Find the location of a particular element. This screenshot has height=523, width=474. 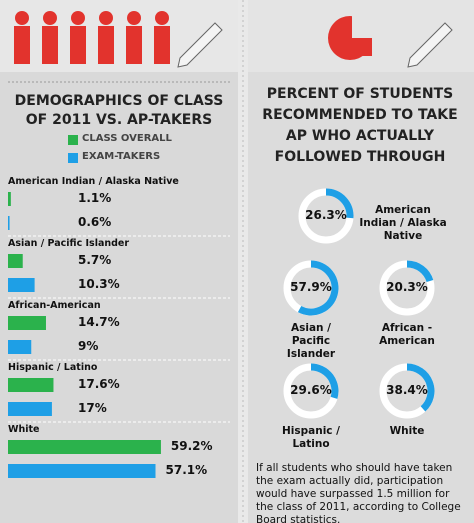

value-label: 59.2% is located at coordinates (191, 446).